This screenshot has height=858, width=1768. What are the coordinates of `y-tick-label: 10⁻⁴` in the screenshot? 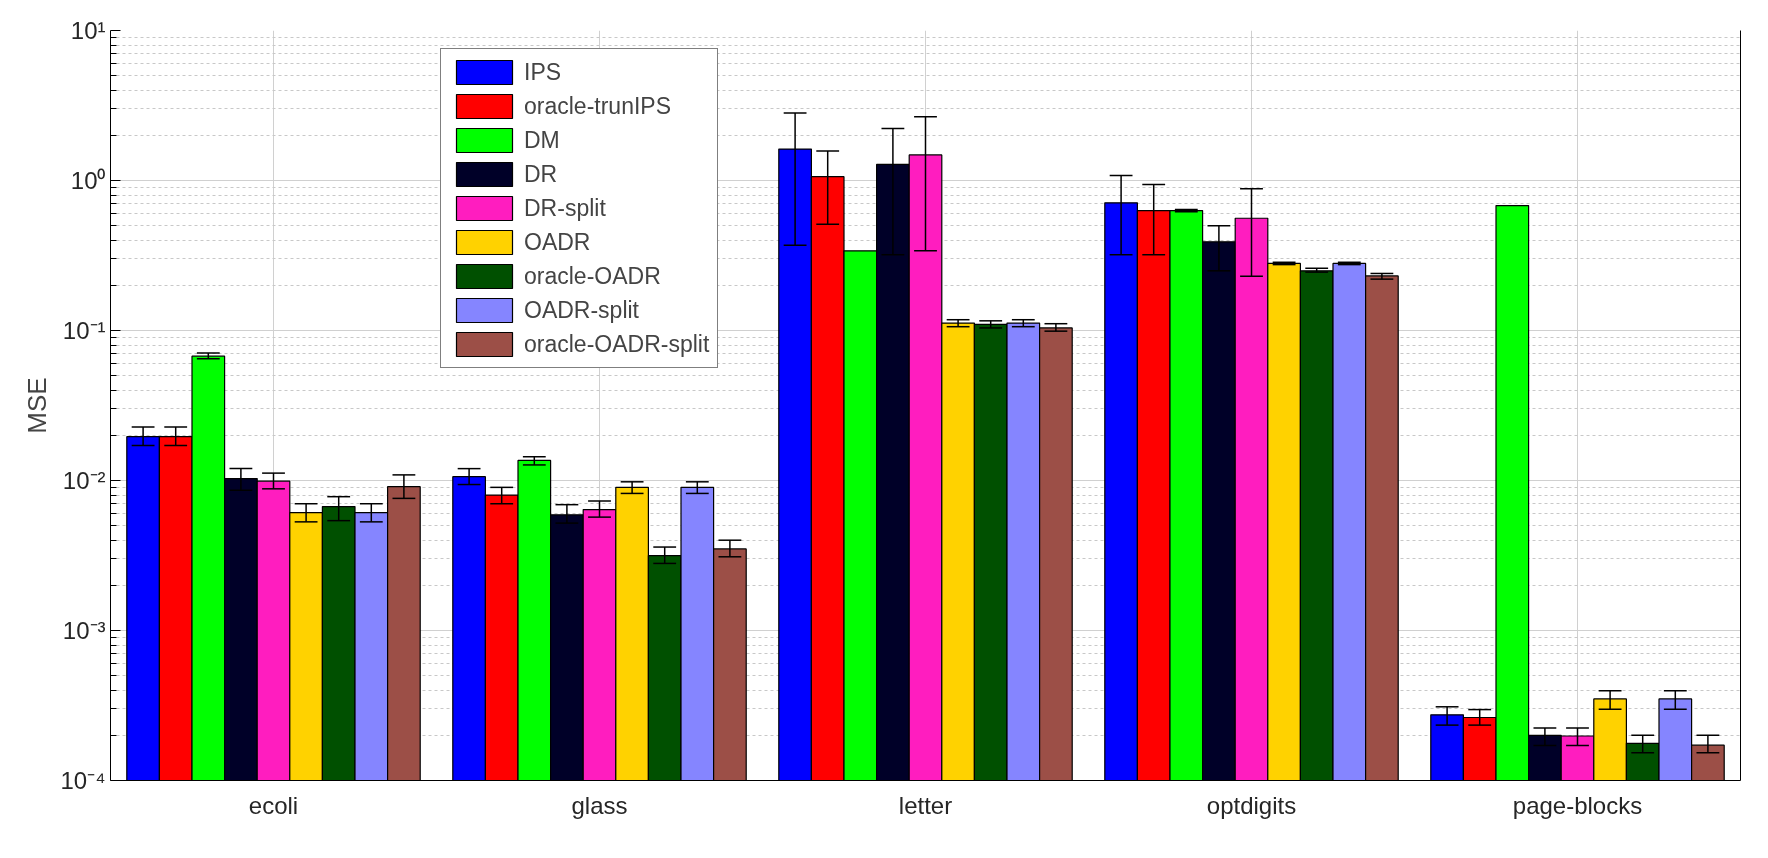 It's located at (83, 780).